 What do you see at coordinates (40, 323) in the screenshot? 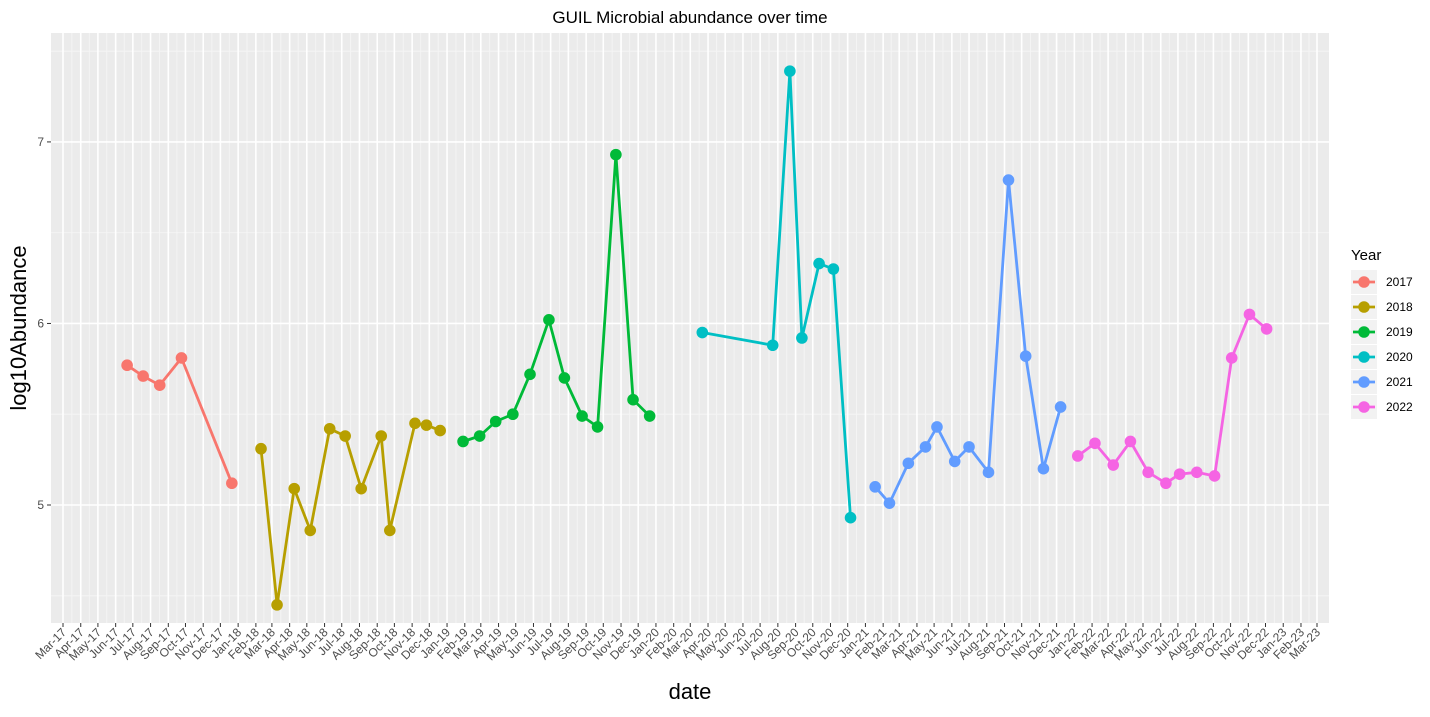
I see `y-tick-label: 6` at bounding box center [40, 323].